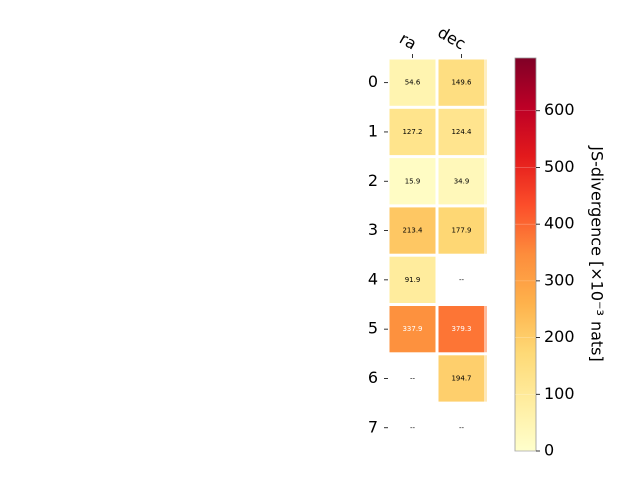  What do you see at coordinates (373, 426) in the screenshot?
I see `row-tick-label: 7` at bounding box center [373, 426].